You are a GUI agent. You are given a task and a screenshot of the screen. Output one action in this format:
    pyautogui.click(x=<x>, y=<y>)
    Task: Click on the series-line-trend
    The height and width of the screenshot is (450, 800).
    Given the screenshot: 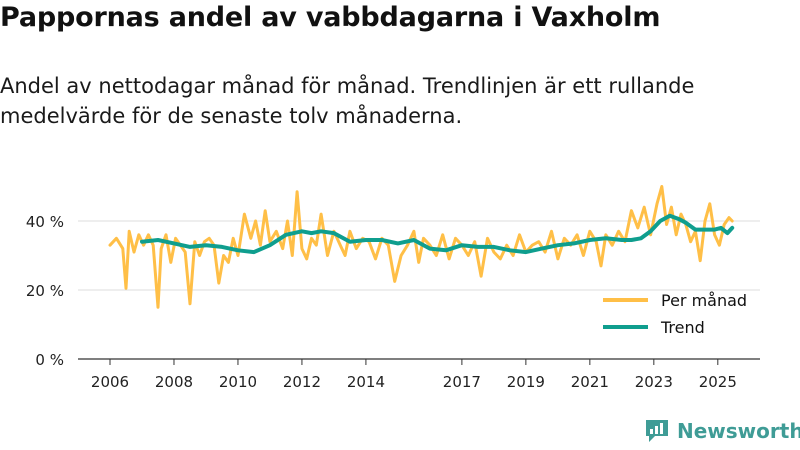 What is the action you would take?
    pyautogui.click(x=437, y=234)
    